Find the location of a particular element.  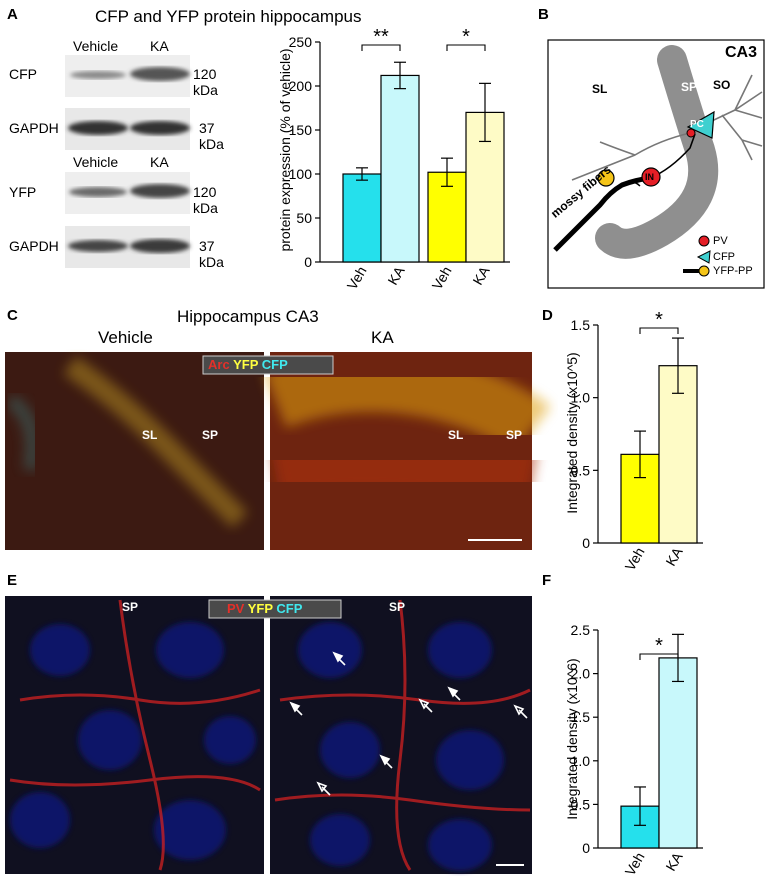

chart-a-ytick-label: 50 is located at coordinates (304, 218).